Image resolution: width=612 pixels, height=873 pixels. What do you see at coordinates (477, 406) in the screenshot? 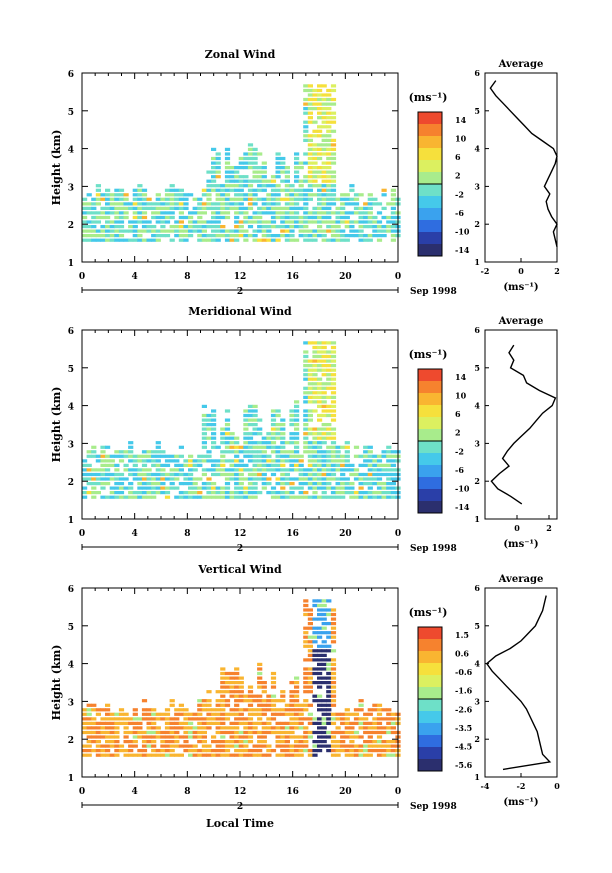
I see `average-y-tick-label: 4` at bounding box center [477, 406].